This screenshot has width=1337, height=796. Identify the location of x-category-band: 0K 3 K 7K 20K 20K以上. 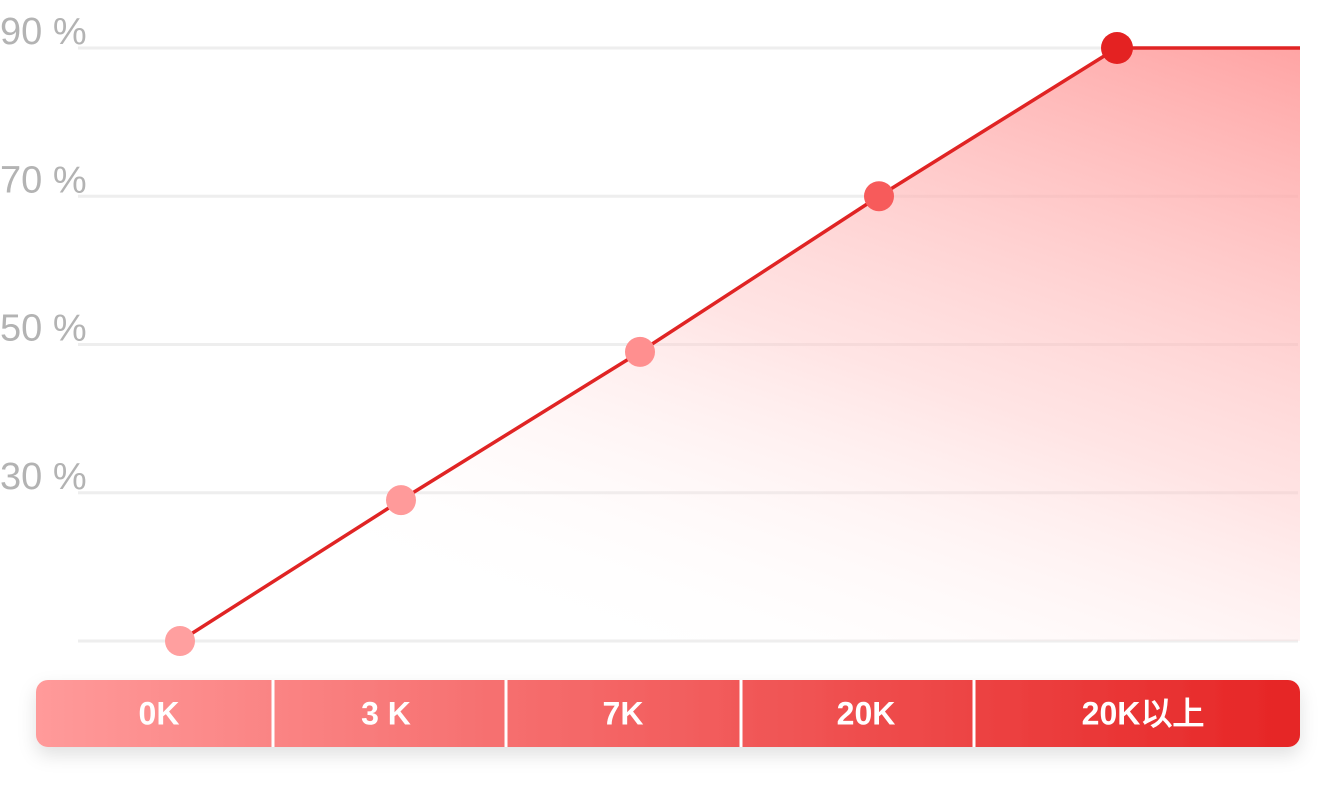
(668, 713).